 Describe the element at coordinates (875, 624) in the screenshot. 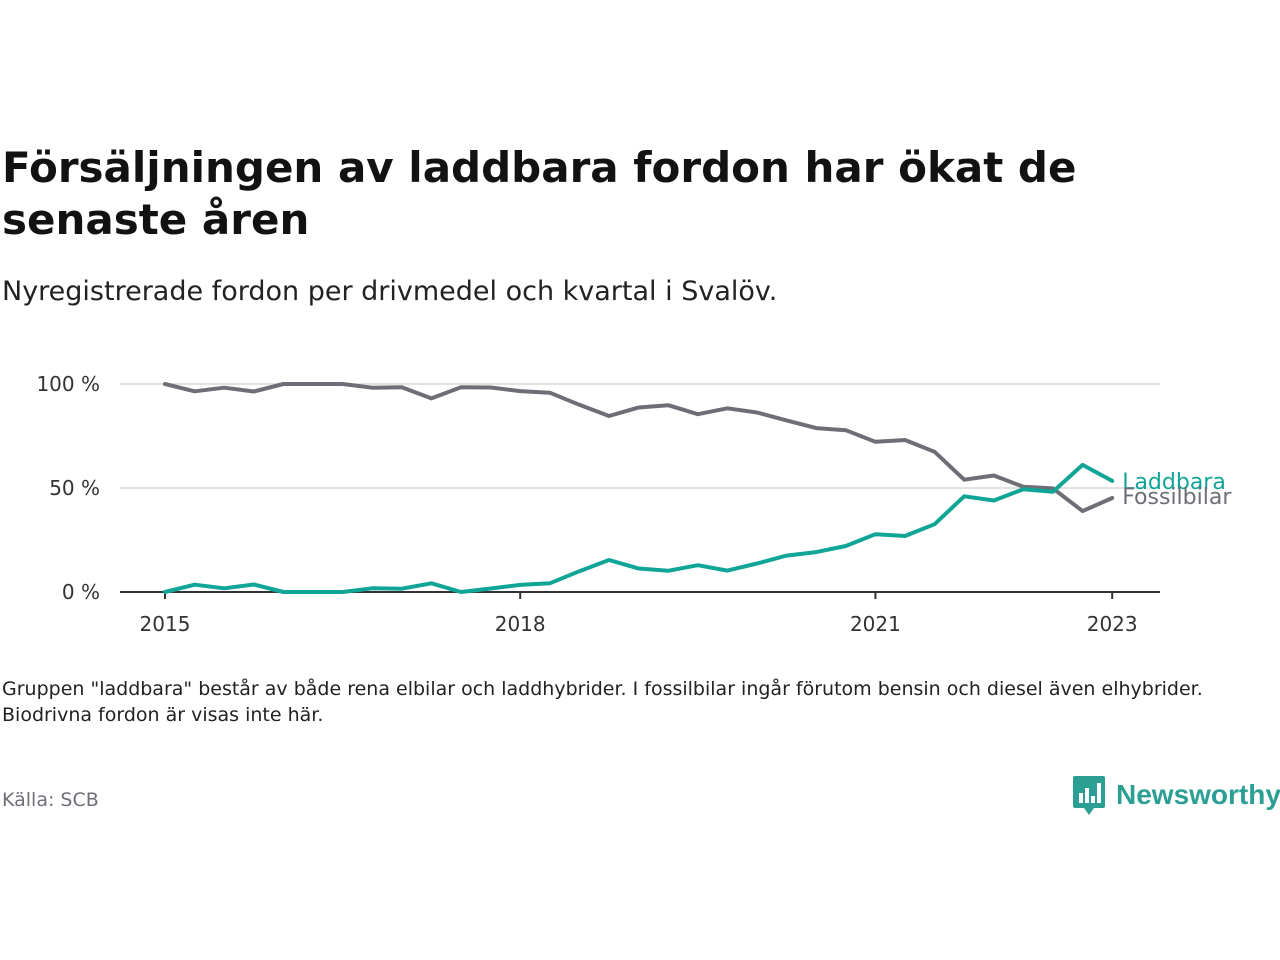

I see `x-tick-label: 2021` at that location.